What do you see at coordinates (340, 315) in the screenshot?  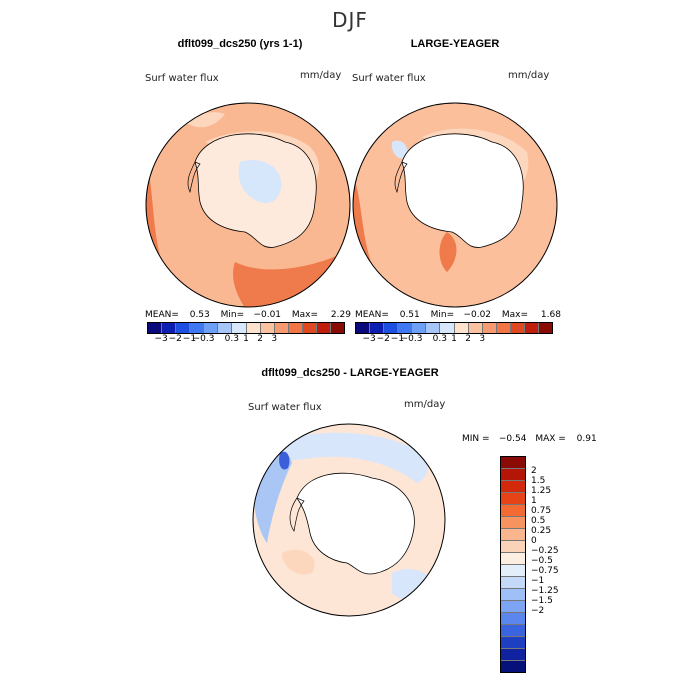 I see `panel1-max-value: 2.29` at bounding box center [340, 315].